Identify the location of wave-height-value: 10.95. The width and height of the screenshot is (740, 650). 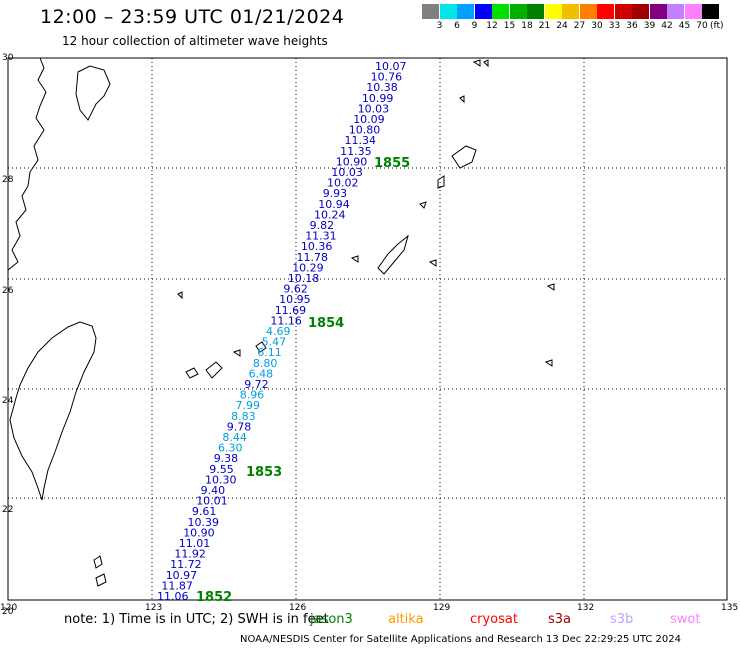
(295, 299).